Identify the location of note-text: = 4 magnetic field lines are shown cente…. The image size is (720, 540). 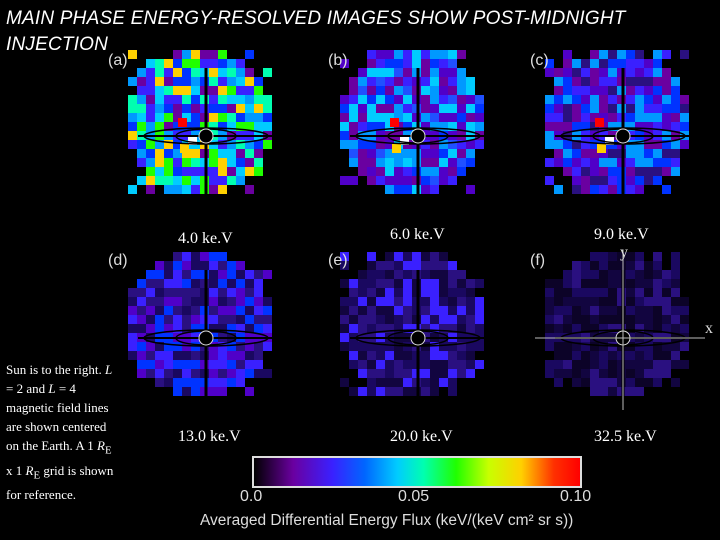
(57, 417).